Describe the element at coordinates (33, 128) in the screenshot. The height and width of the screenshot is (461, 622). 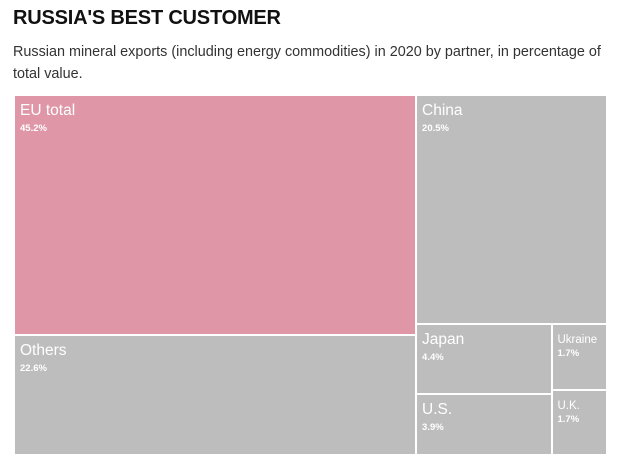
I see `treemap-cell-value: 45.2%` at that location.